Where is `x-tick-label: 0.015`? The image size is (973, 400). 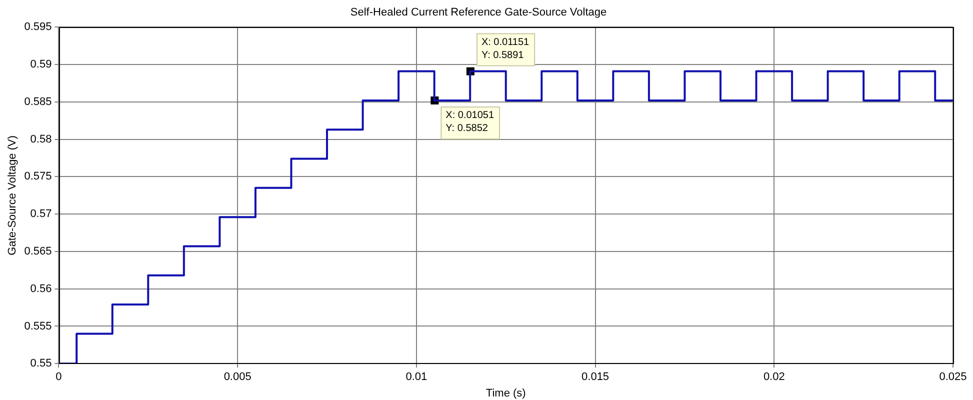
x-tick-label: 0.015 is located at coordinates (596, 377).